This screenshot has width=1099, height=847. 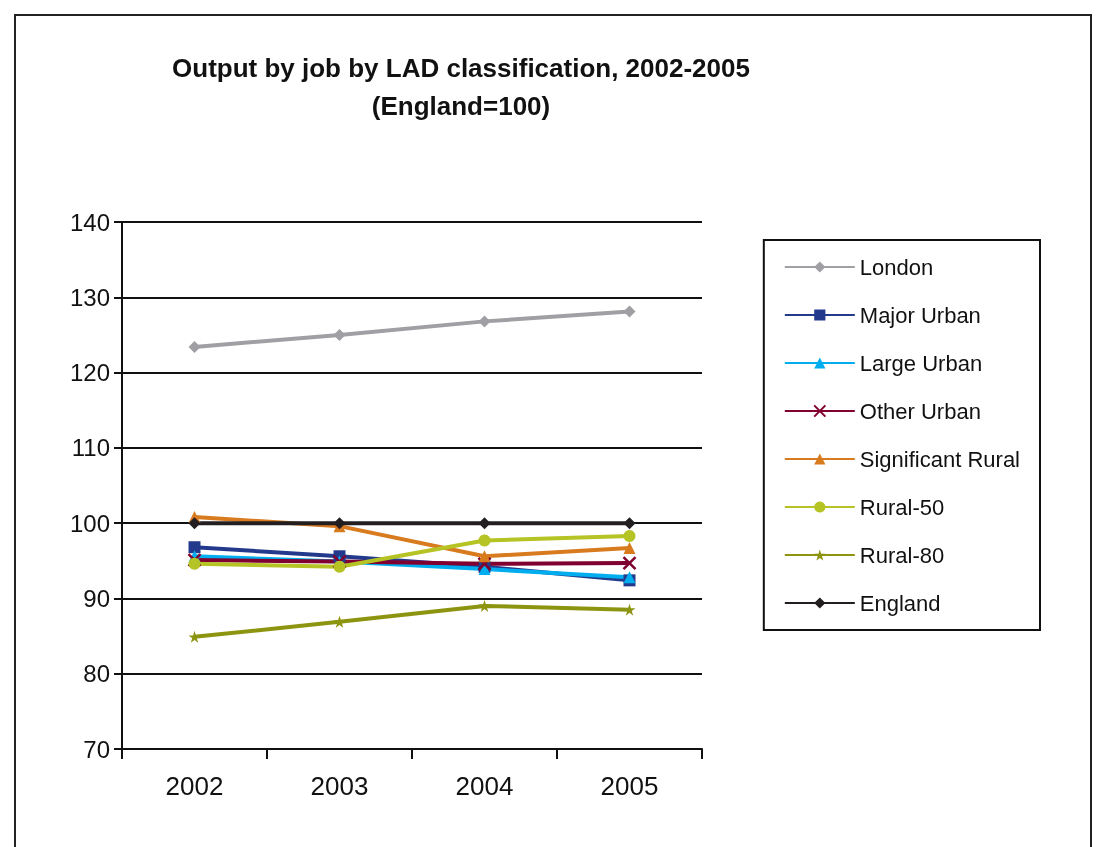 What do you see at coordinates (900, 603) in the screenshot?
I see `legend-label: England` at bounding box center [900, 603].